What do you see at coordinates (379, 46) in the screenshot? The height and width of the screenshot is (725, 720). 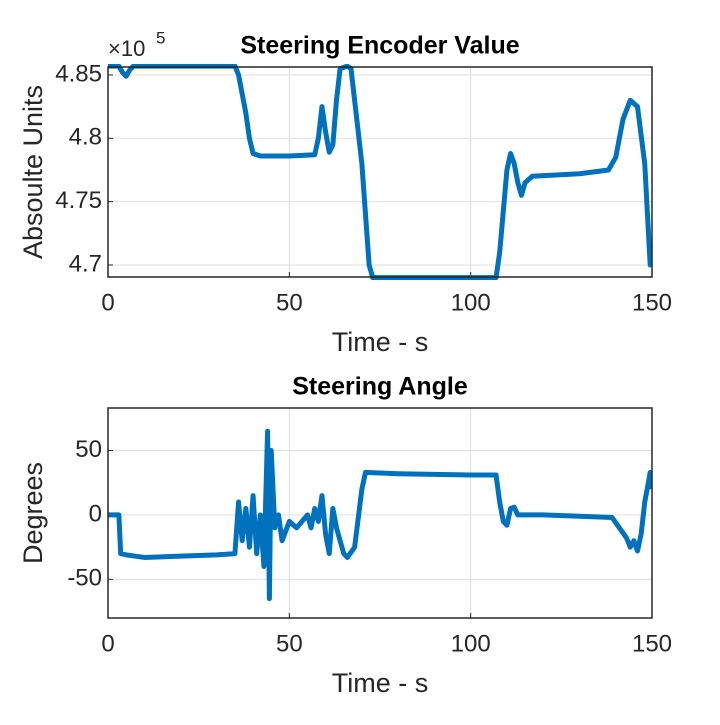 I see `chart-title: Steering Encoder Value` at bounding box center [379, 46].